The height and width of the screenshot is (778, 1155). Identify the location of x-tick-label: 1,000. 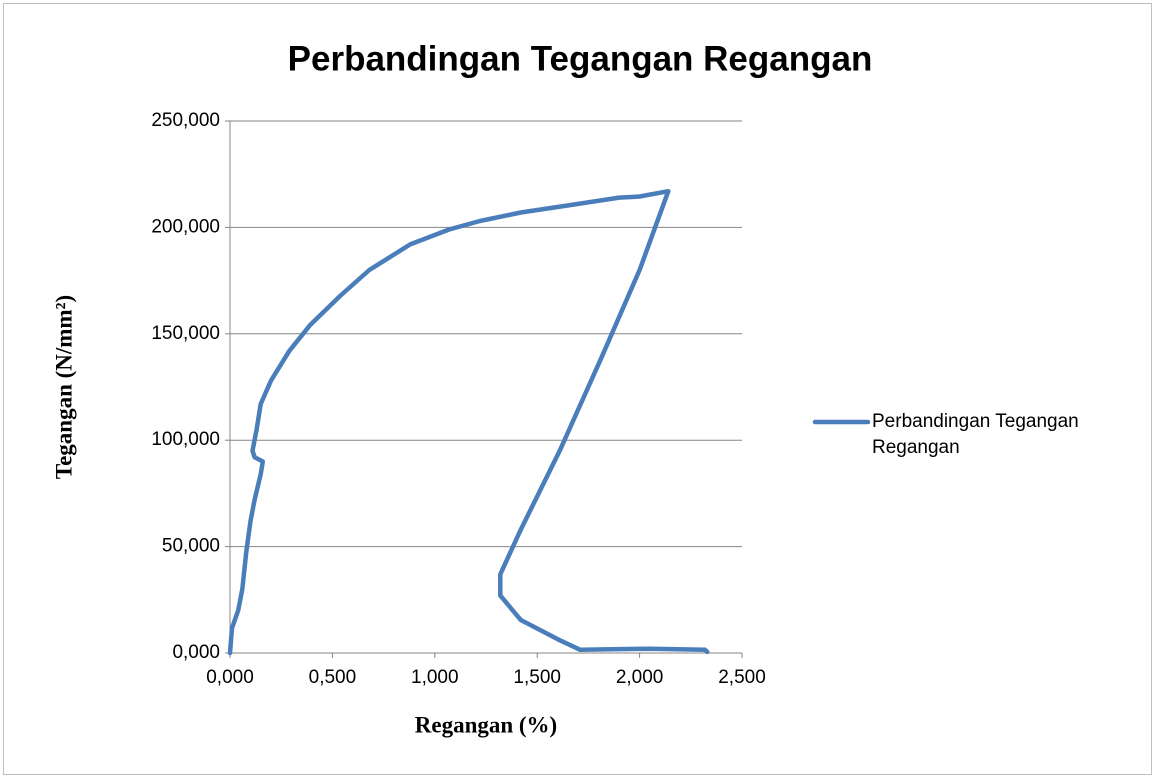
(435, 677).